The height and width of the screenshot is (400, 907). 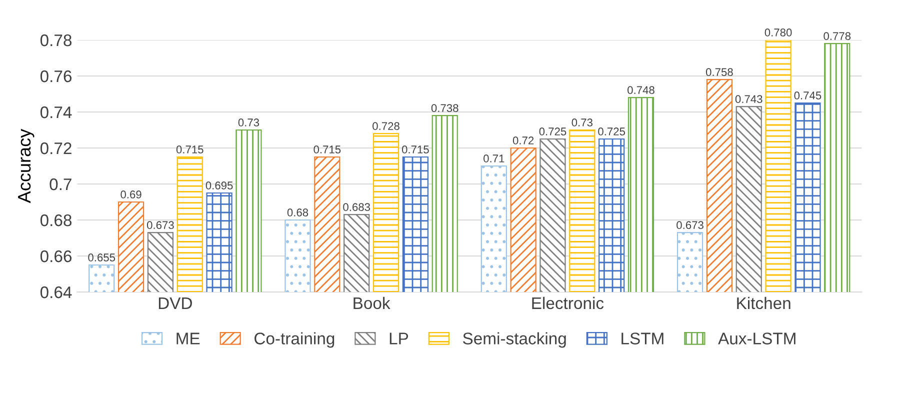 What do you see at coordinates (188, 338) in the screenshot?
I see `legend-label: ME` at bounding box center [188, 338].